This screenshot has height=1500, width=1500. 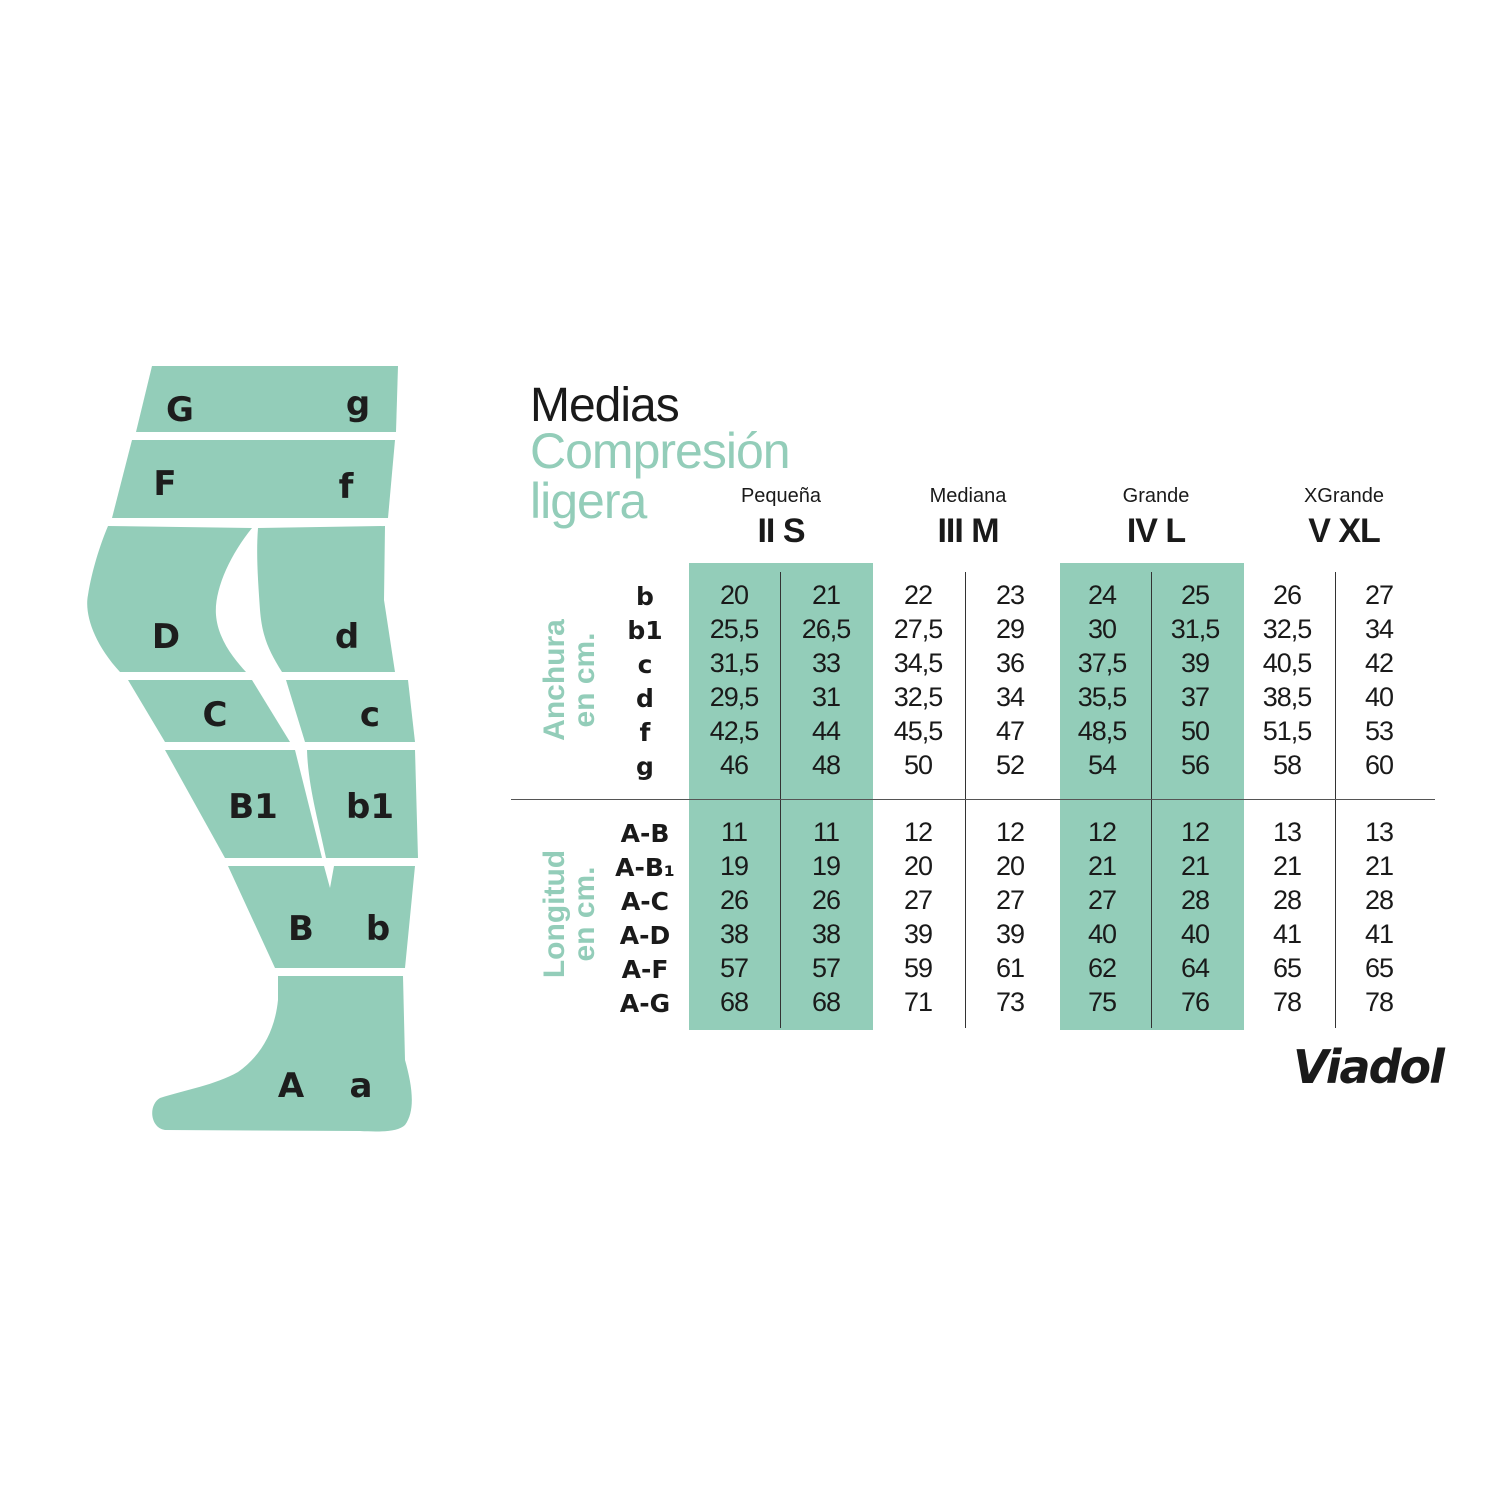 What do you see at coordinates (554, 914) in the screenshot?
I see `length-label-line-1: Longitud` at bounding box center [554, 914].